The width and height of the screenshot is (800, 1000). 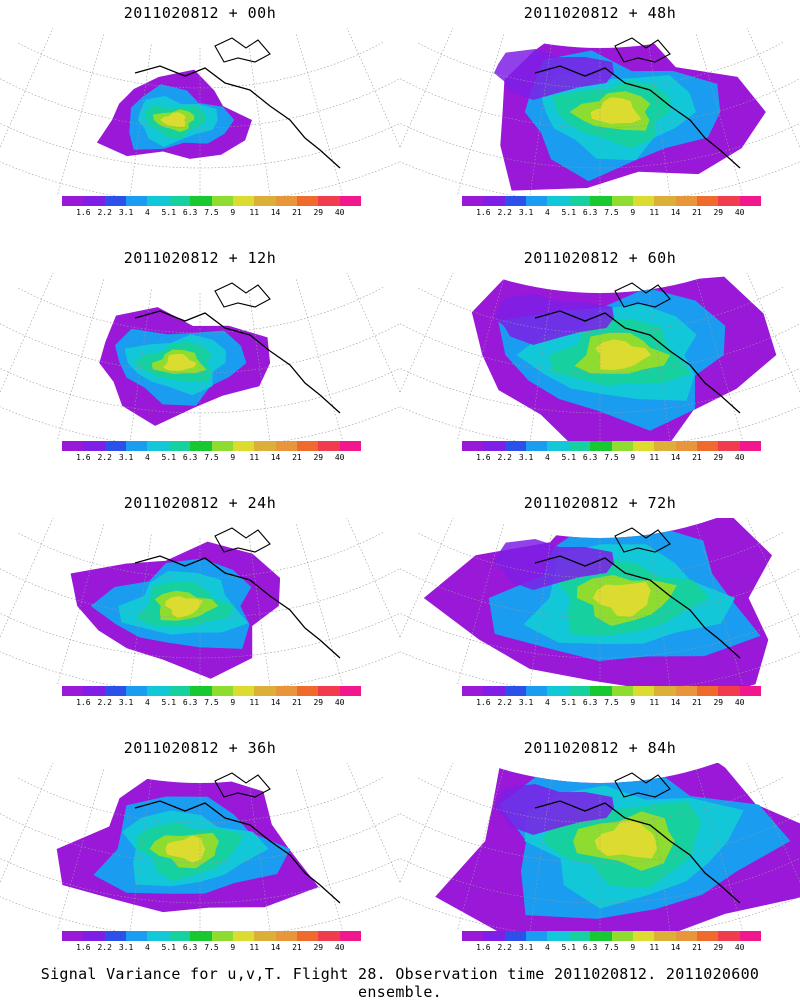 What do you see at coordinates (483, 702) in the screenshot?
I see `colorbar-label: 1.6` at bounding box center [483, 702].